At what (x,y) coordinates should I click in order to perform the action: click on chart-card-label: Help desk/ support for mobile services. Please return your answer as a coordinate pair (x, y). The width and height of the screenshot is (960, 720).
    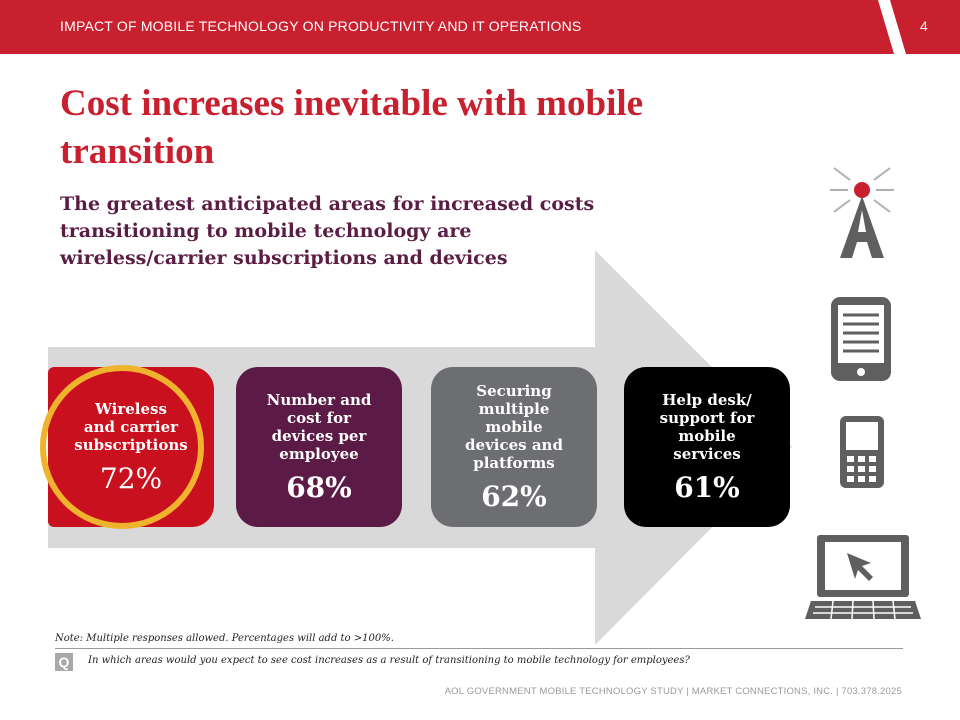
    Looking at the image, I should click on (707, 426).